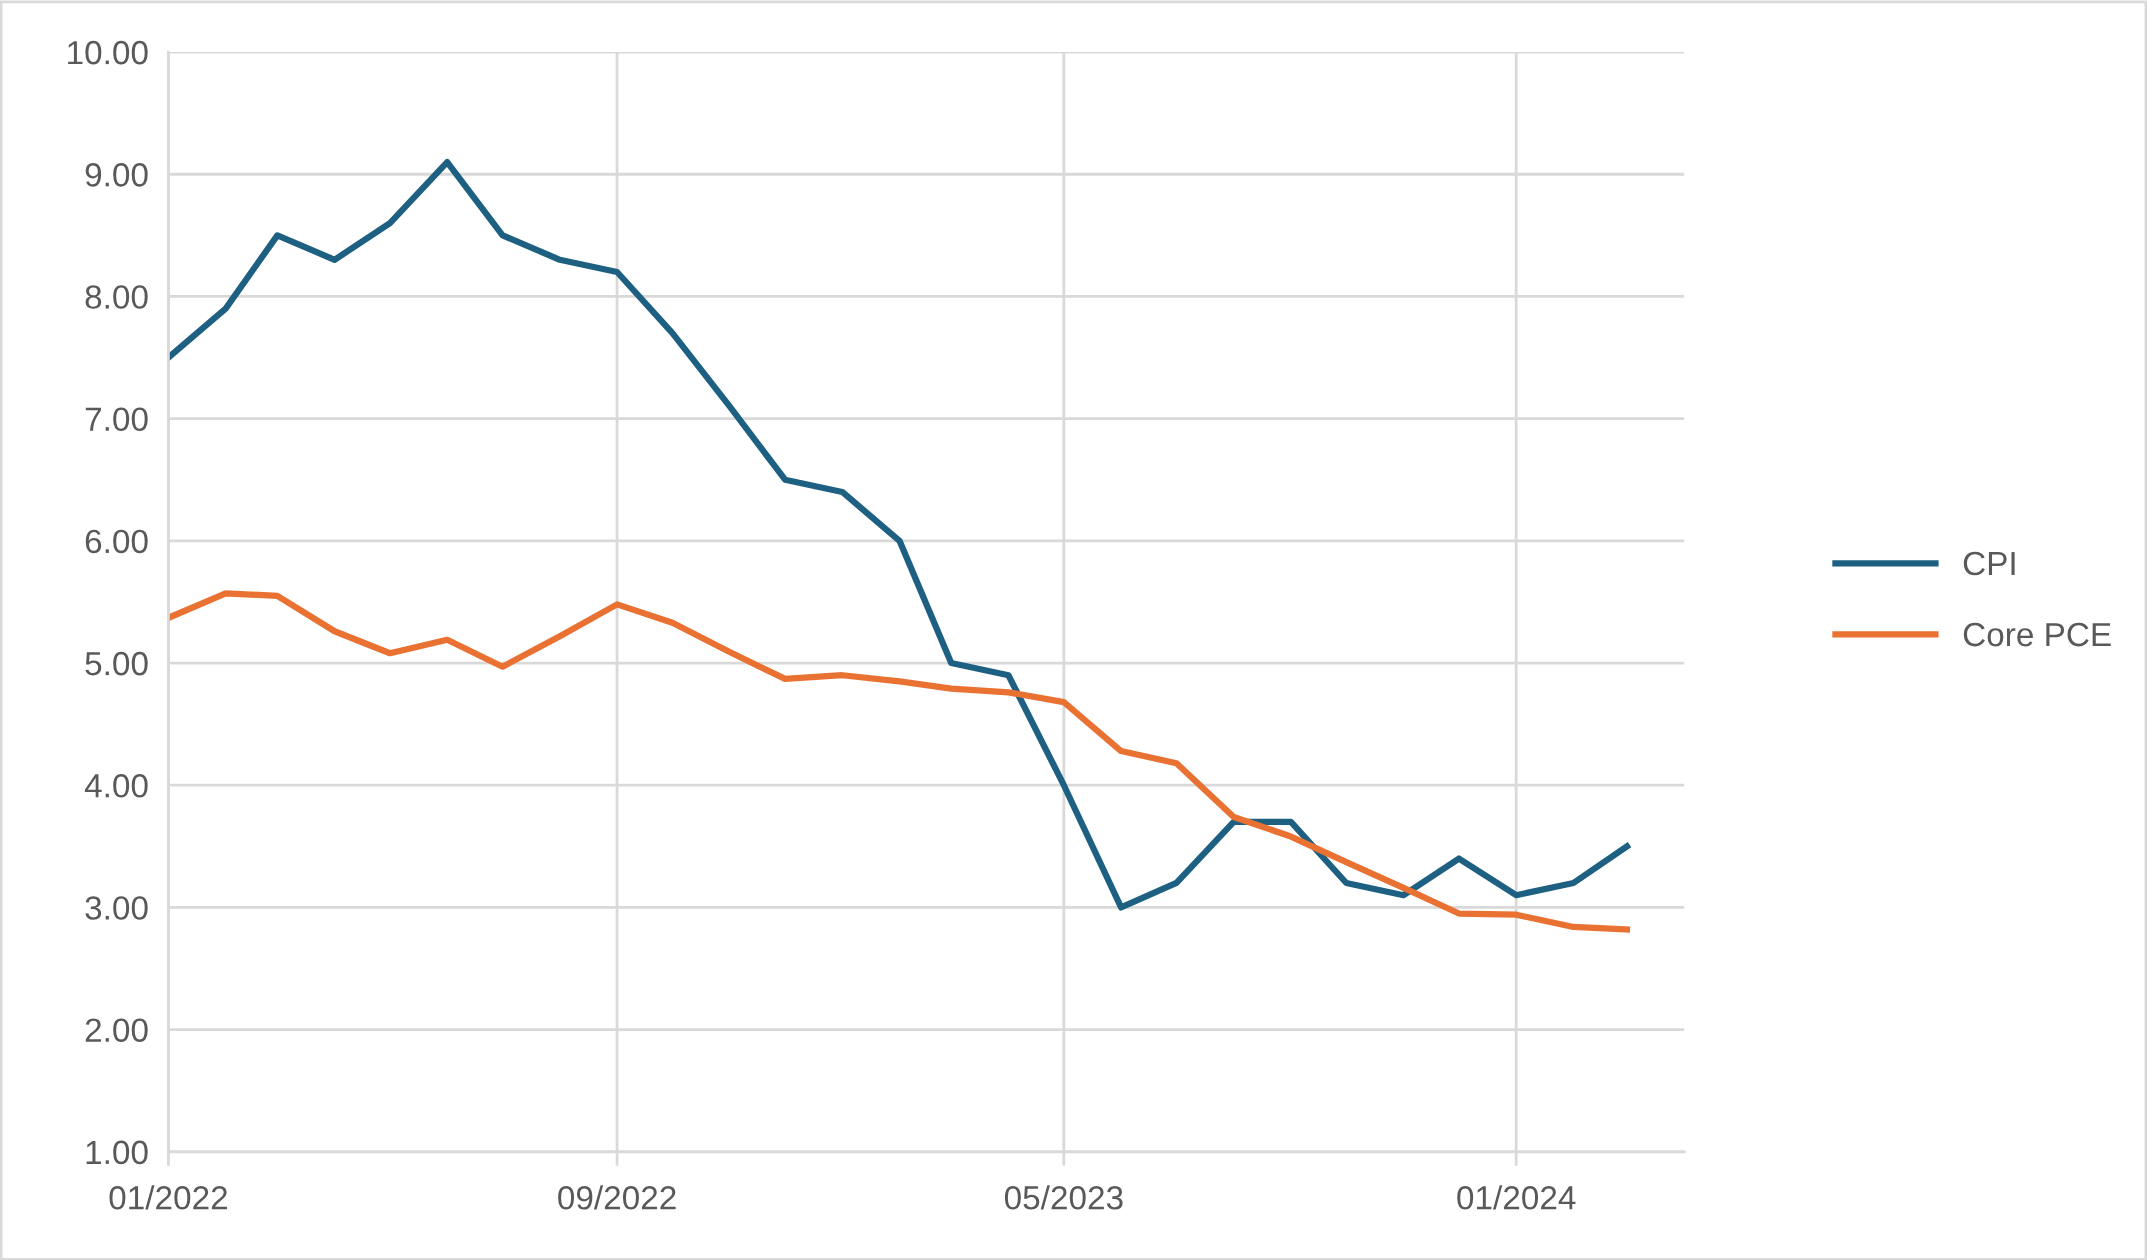  Describe the element at coordinates (168, 1197) in the screenshot. I see `x-tick-label: 01/2022` at that location.